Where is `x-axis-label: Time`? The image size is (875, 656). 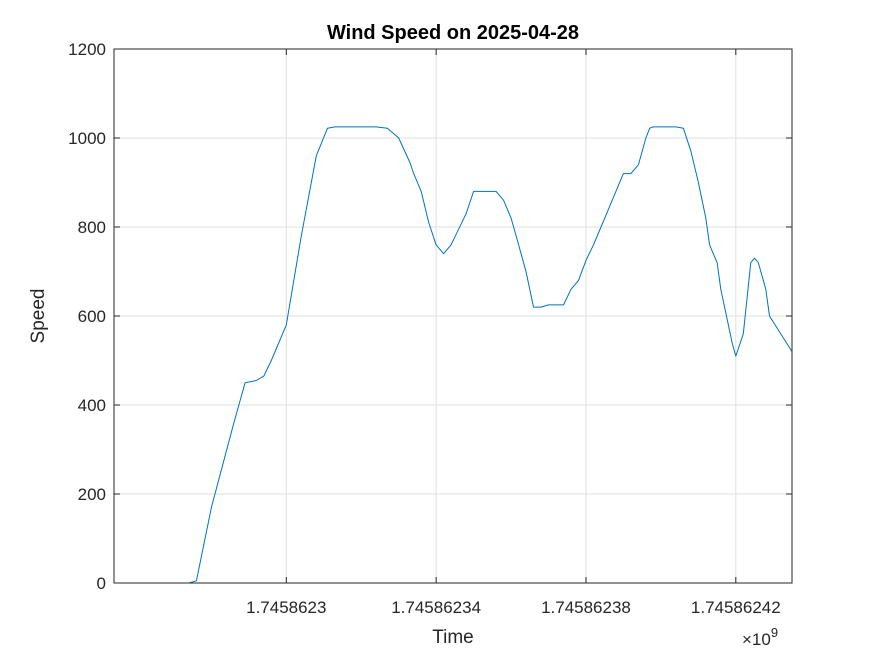 x-axis-label: Time is located at coordinates (453, 637).